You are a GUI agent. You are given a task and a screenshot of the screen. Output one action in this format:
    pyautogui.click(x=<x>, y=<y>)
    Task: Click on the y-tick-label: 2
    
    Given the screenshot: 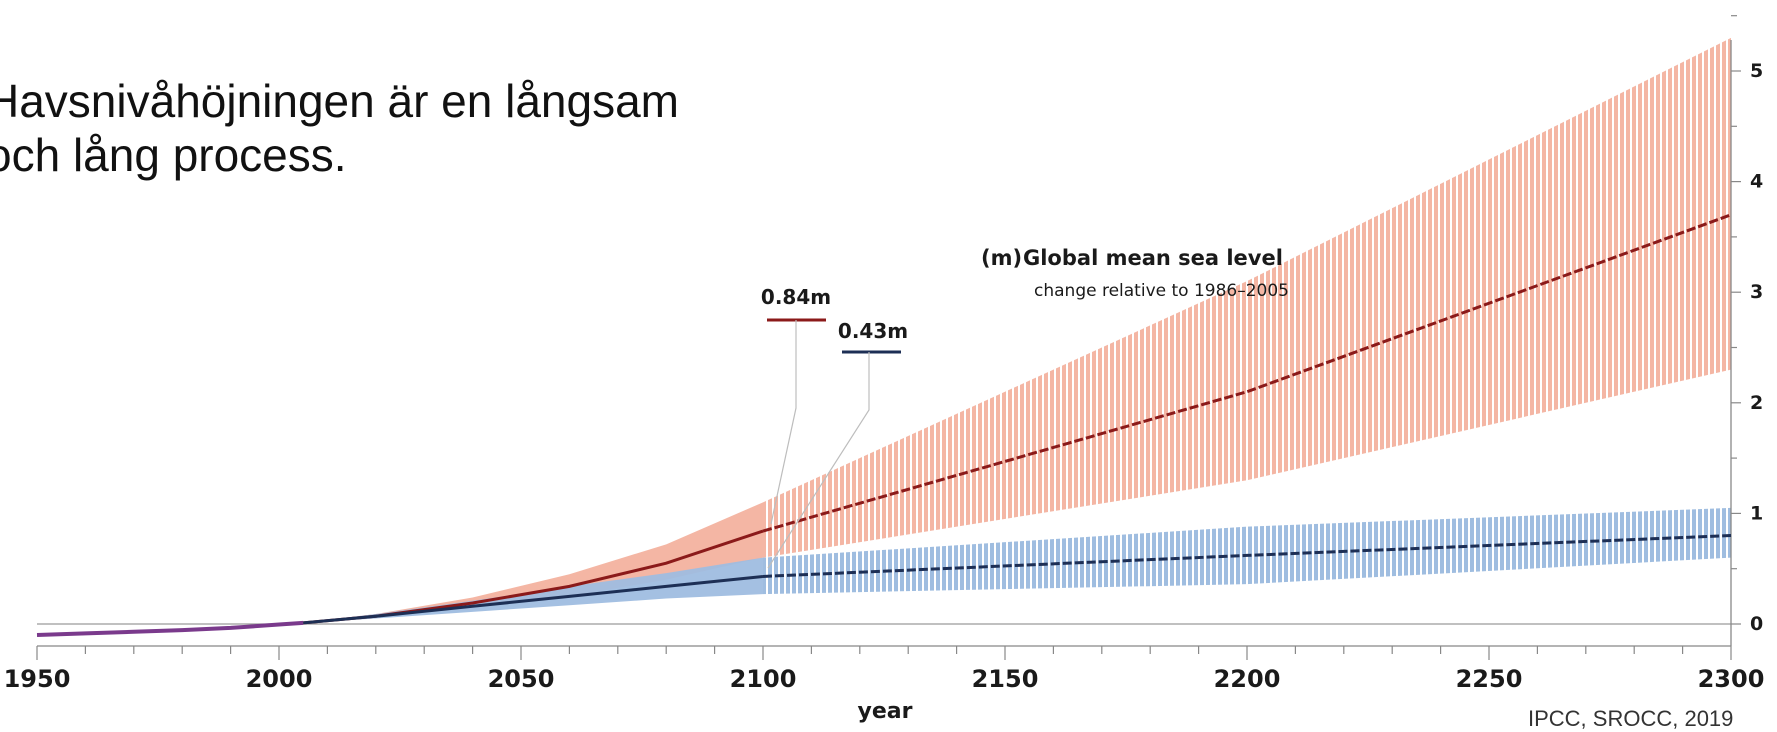 What is the action you would take?
    pyautogui.click(x=1756, y=403)
    